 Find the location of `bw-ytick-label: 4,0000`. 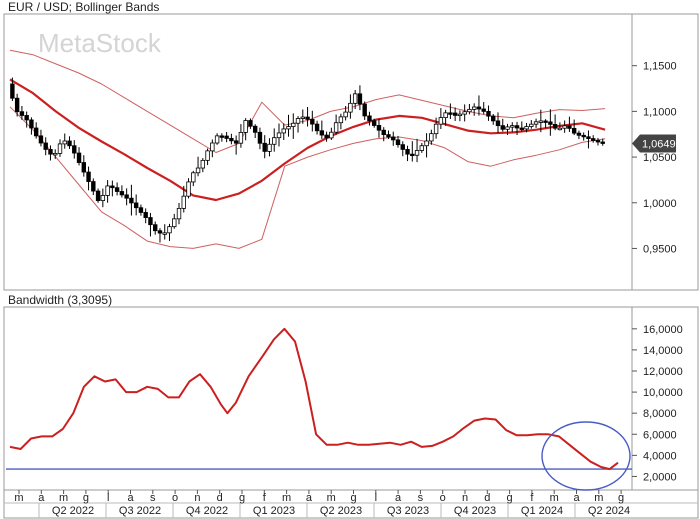

bw-ytick-label: 4,0000 is located at coordinates (660, 456).